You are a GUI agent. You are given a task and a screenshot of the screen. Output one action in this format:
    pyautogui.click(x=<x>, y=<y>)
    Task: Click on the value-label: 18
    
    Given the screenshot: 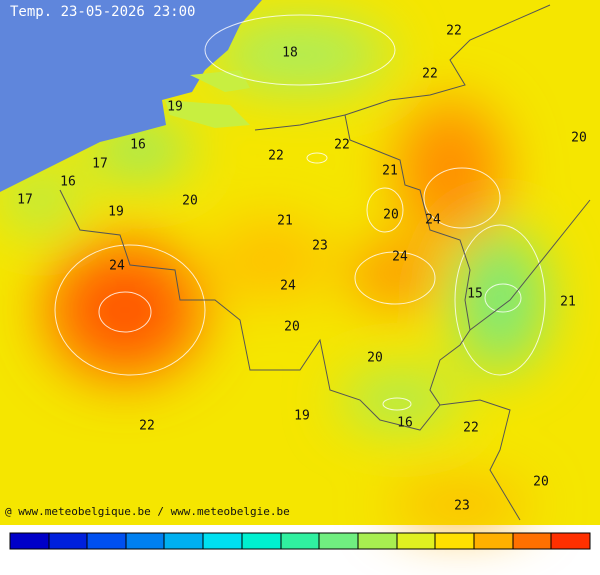 What is the action you would take?
    pyautogui.click(x=290, y=53)
    